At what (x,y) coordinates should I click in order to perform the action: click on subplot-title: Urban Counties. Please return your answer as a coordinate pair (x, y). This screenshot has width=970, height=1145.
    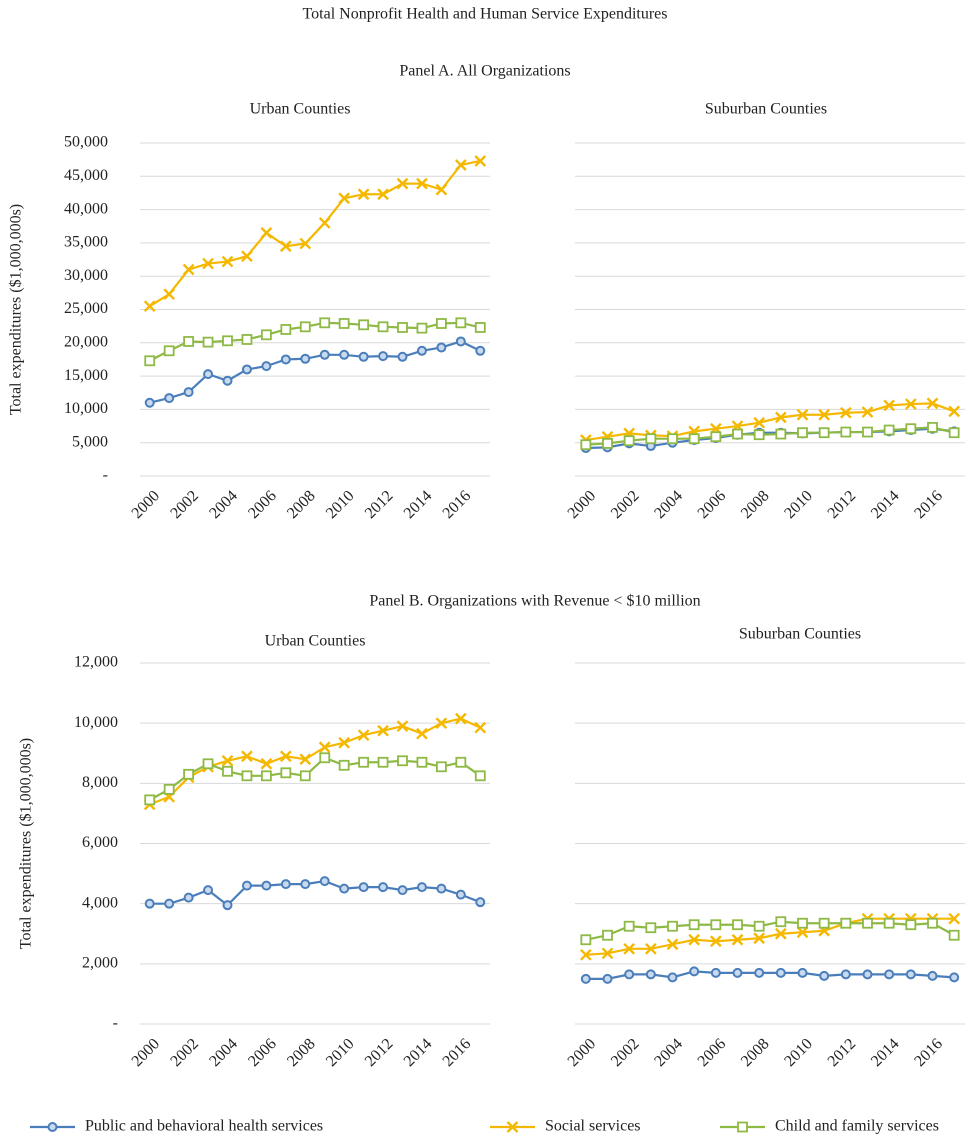
    Looking at the image, I should click on (300, 109).